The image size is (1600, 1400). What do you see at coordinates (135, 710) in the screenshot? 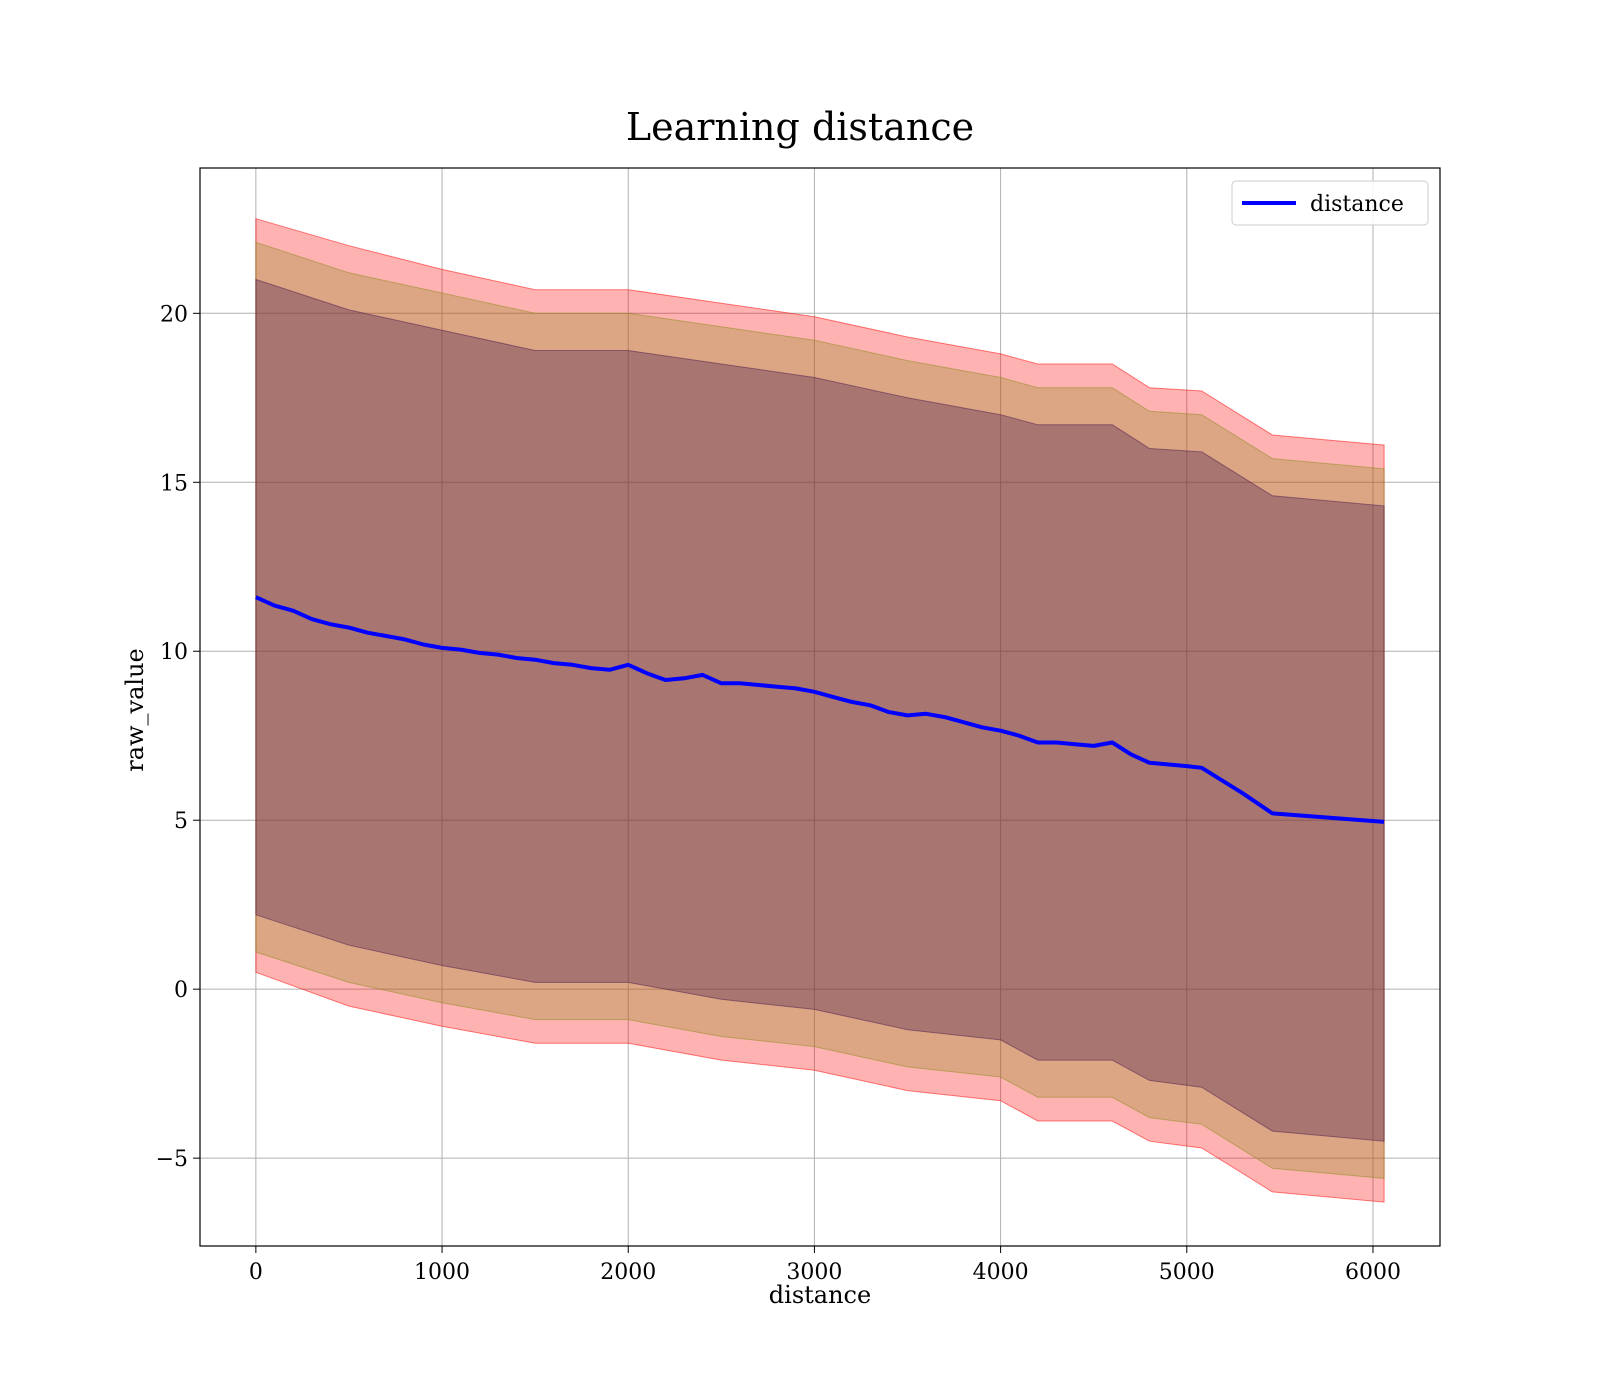
I see `y-axis-label: raw_value` at bounding box center [135, 710].